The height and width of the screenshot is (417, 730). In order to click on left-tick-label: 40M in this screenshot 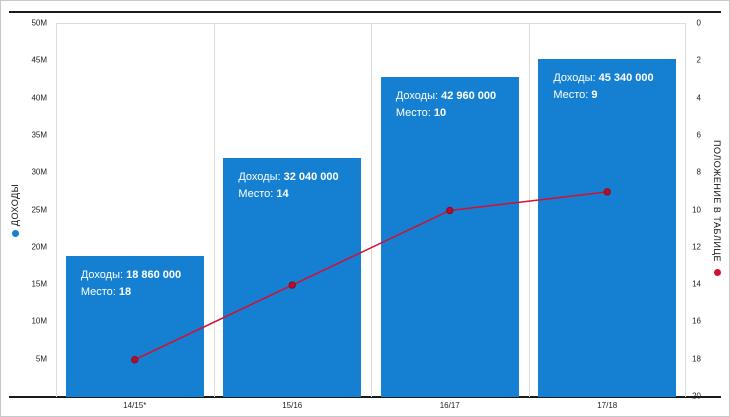, I will do `click(39, 98)`.